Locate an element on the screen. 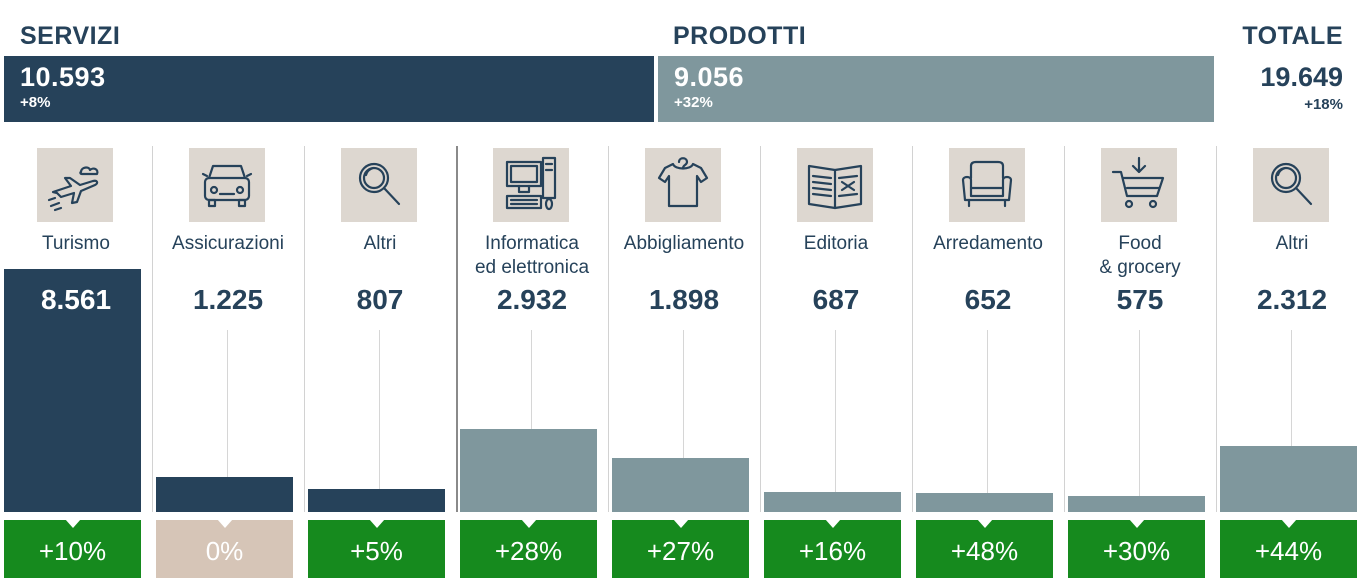  growth-badge: +30% is located at coordinates (1136, 548).